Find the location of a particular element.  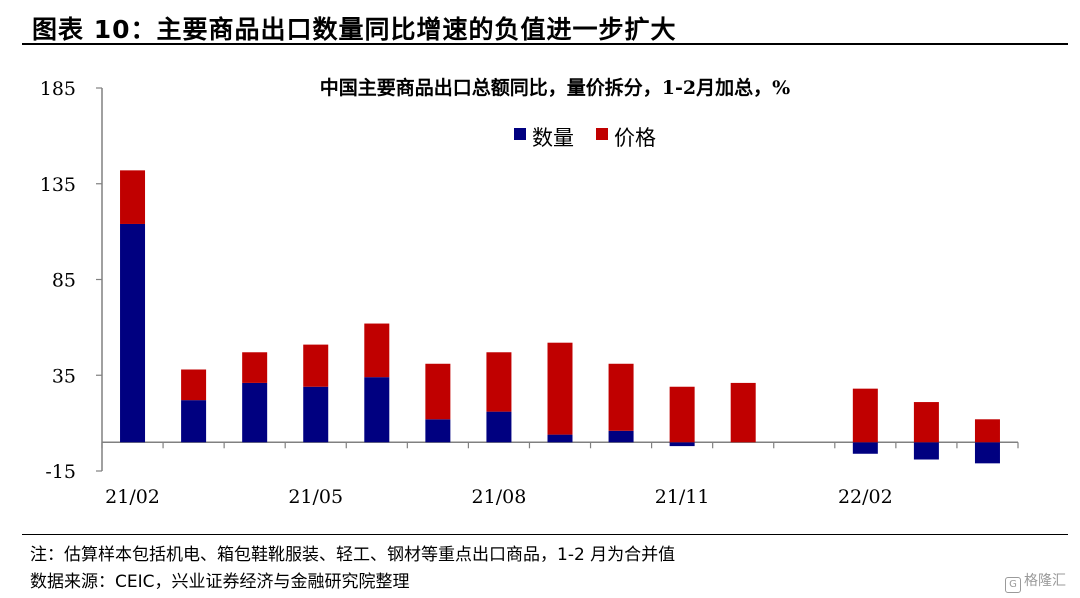

legend-swatch-price is located at coordinates (602, 134).